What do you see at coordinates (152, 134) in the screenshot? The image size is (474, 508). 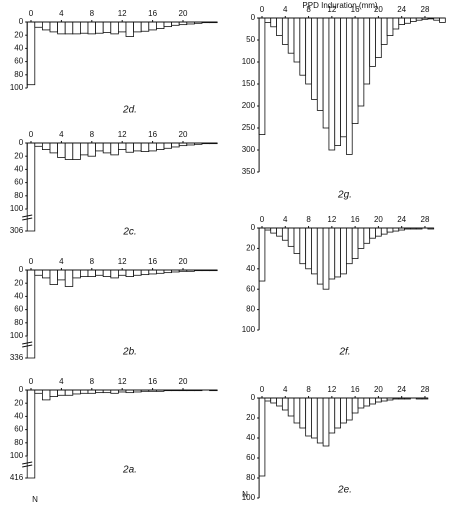 I see `x-tick-label: 16` at bounding box center [152, 134].